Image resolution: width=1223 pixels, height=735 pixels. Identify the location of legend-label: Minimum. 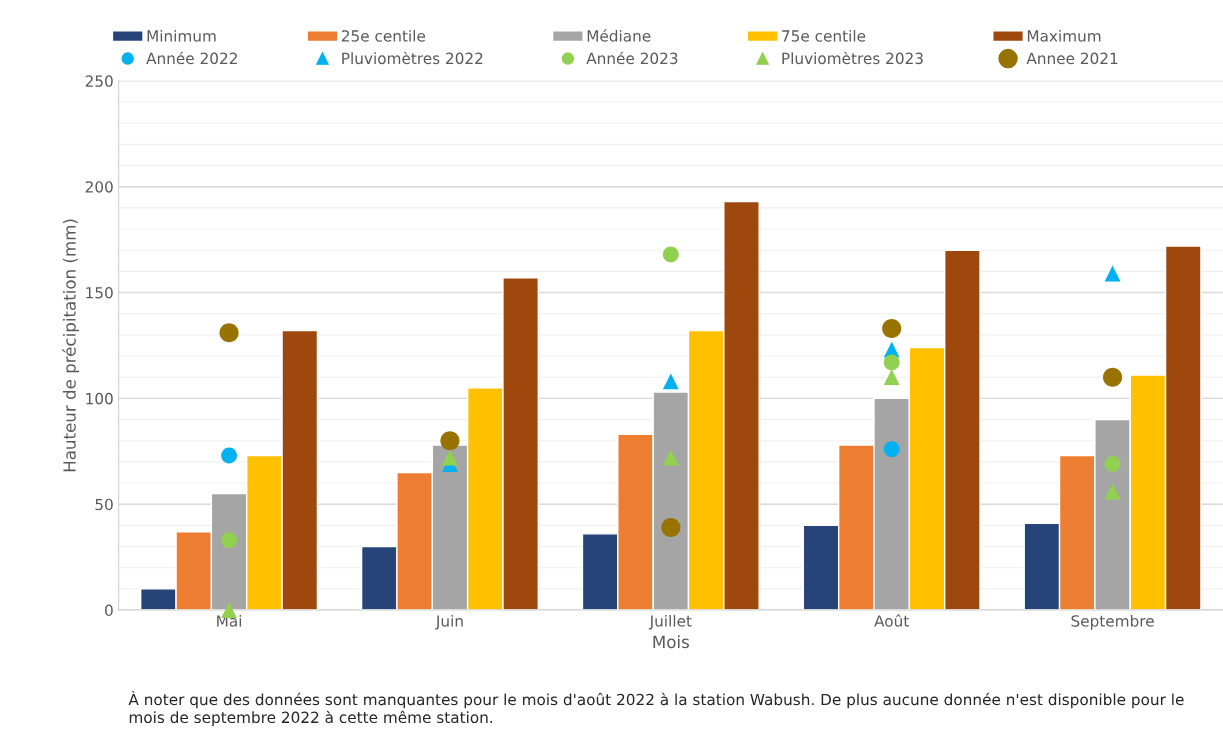
(181, 35).